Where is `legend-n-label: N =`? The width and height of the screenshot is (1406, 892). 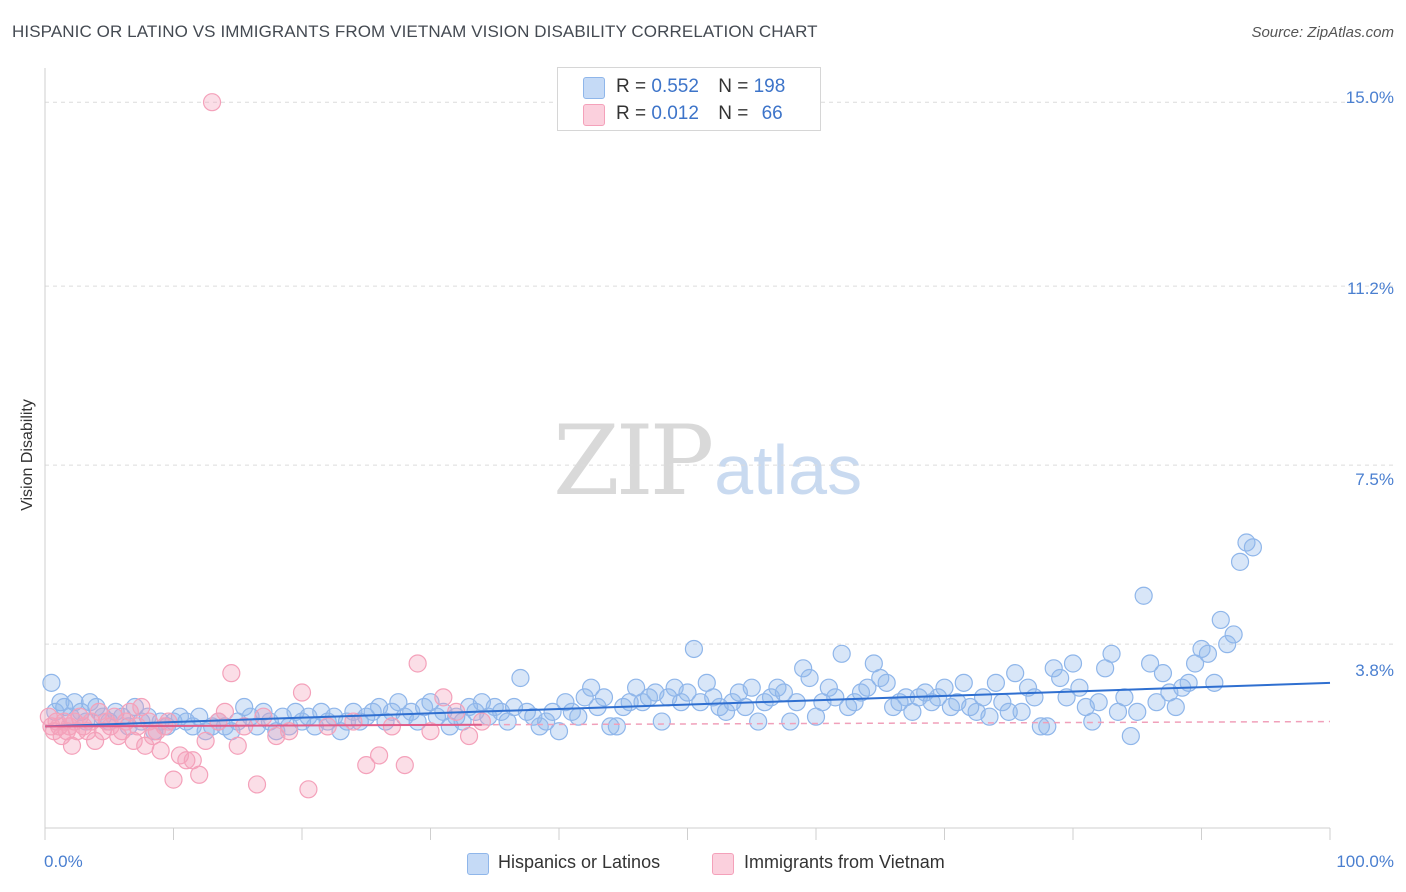
legend-n-label: N = is located at coordinates (736, 86).